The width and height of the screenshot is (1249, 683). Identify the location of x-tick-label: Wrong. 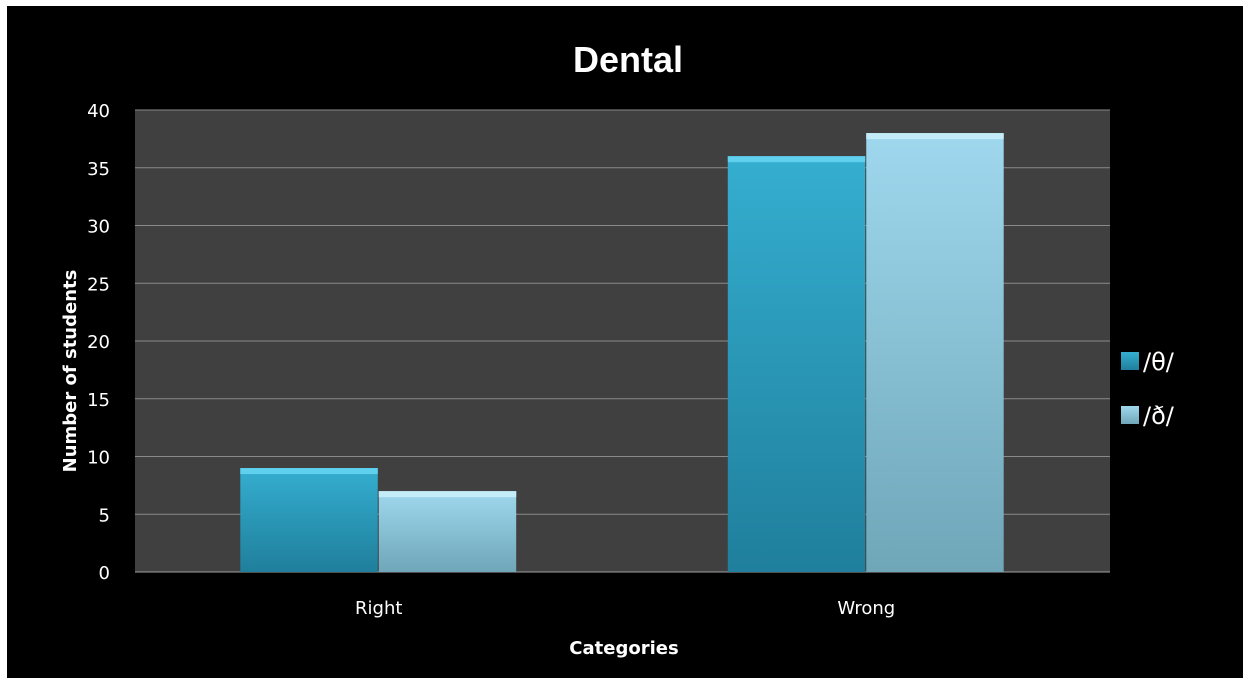
(866, 608).